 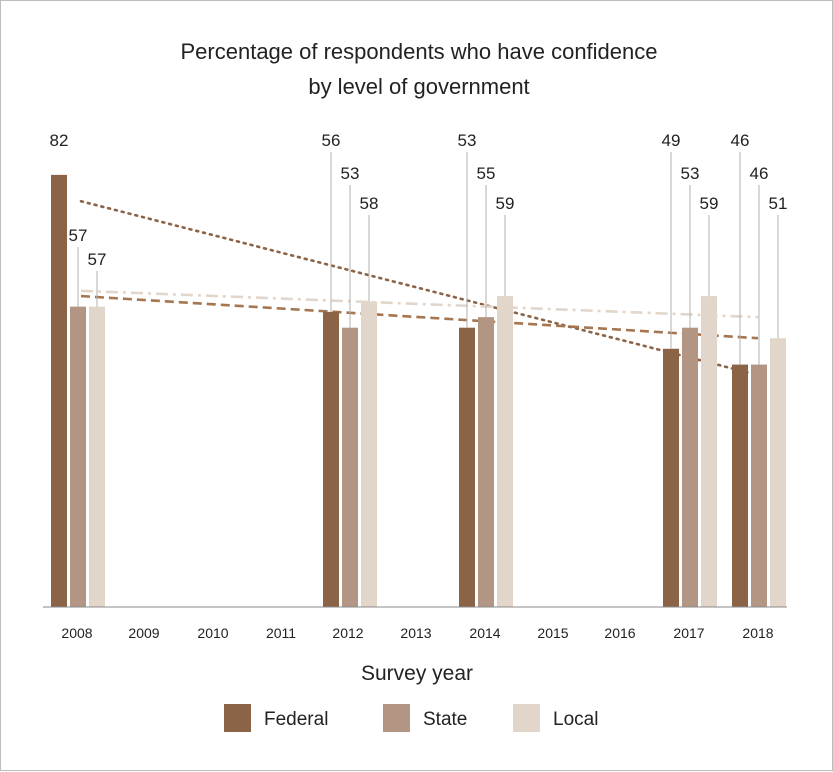 What do you see at coordinates (347, 633) in the screenshot?
I see `x-tick-label: 2012` at bounding box center [347, 633].